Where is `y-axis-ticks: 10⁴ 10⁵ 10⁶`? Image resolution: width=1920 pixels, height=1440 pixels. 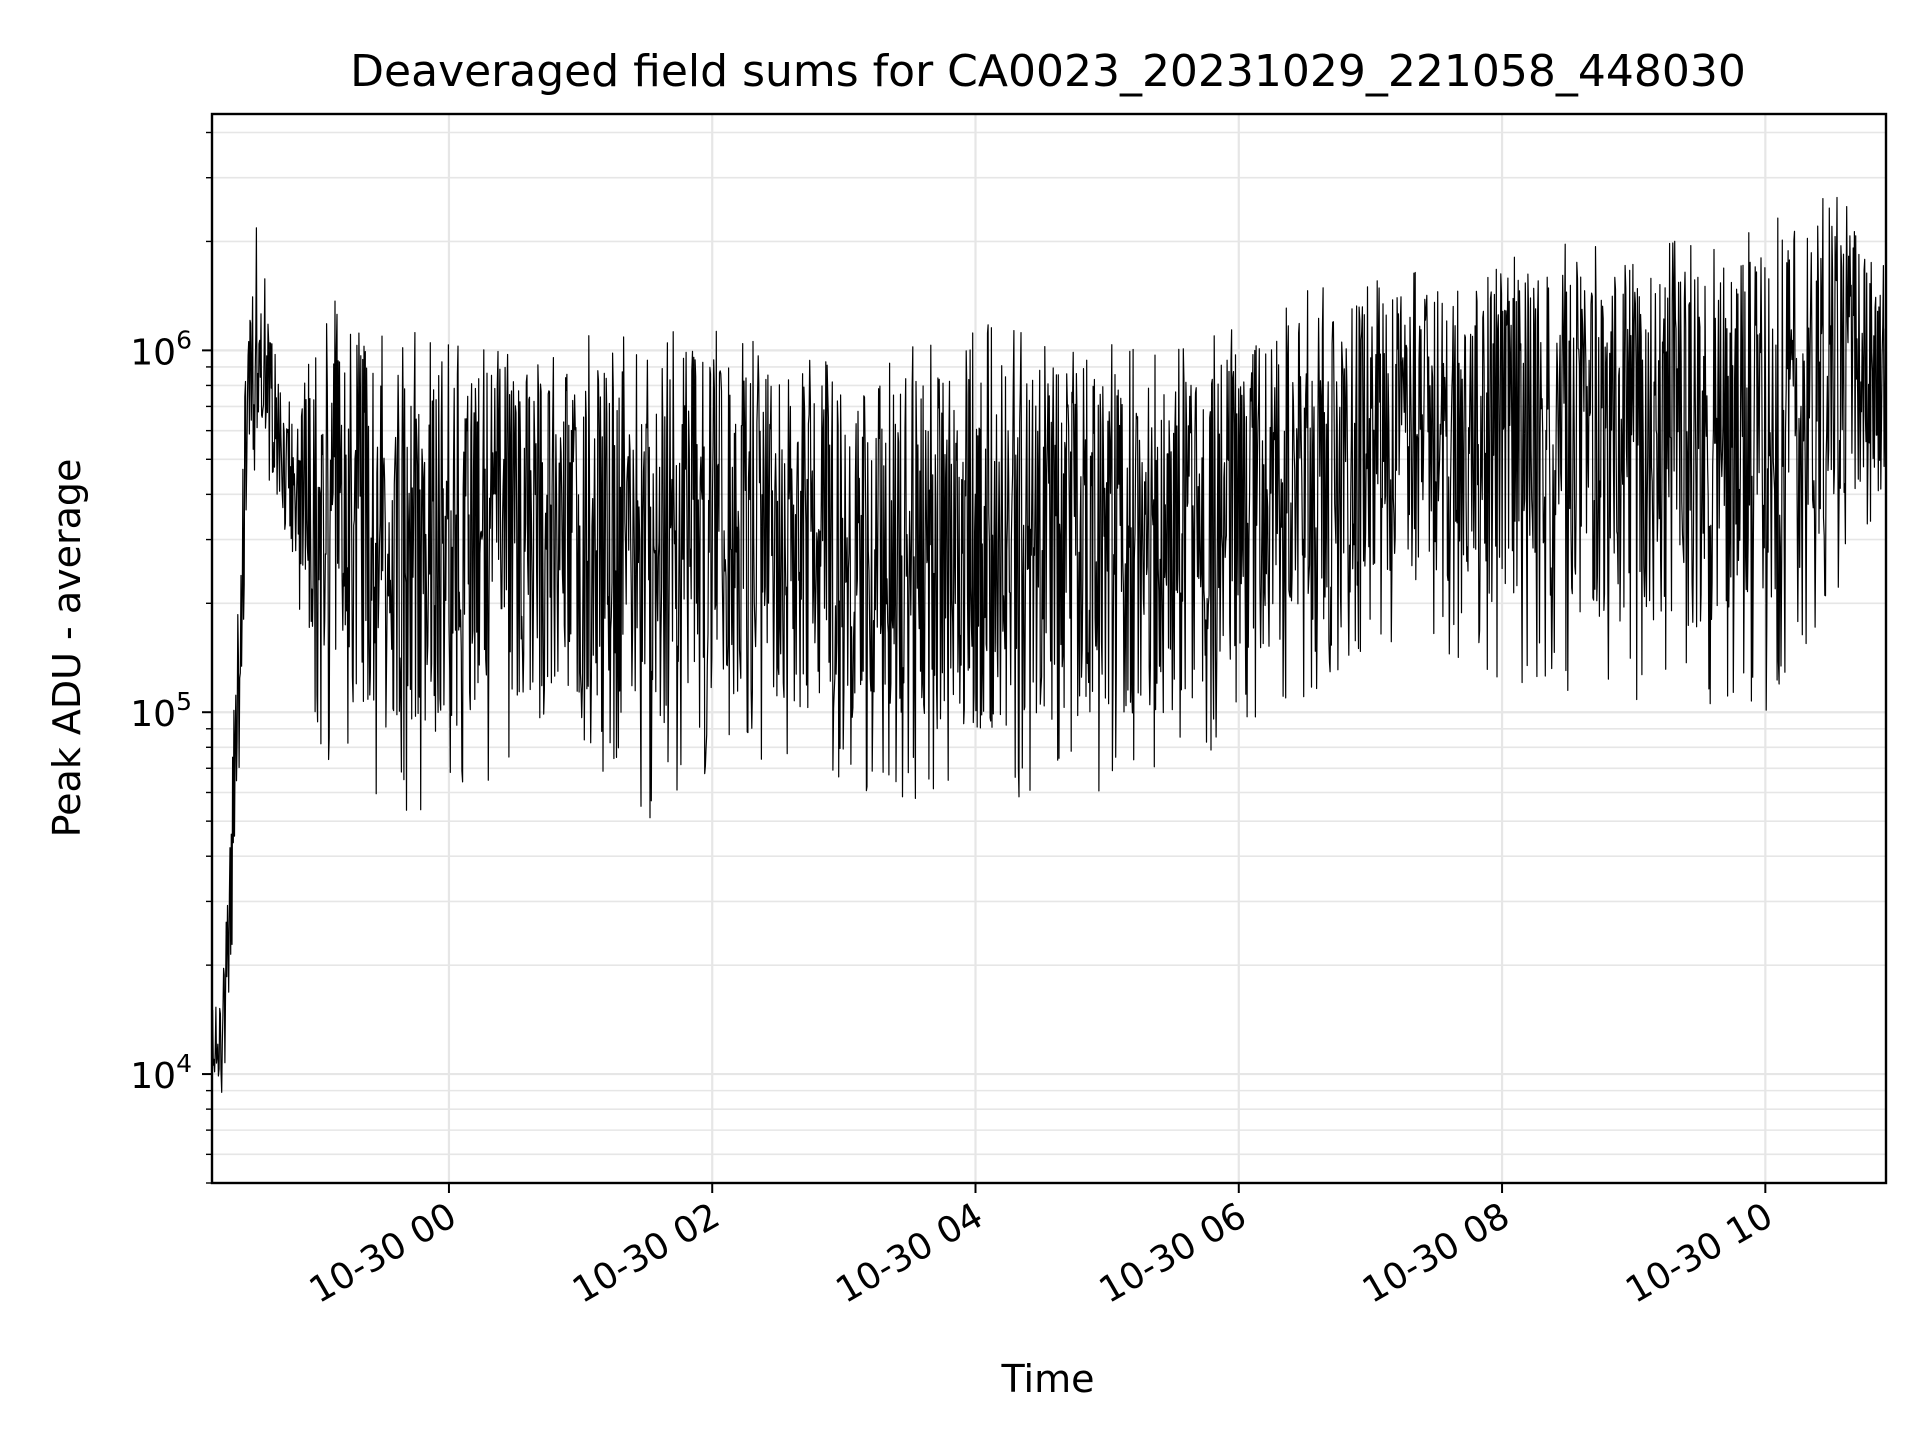
y-axis-ticks: 10⁴ 10⁵ 10⁶ is located at coordinates (171, 657).